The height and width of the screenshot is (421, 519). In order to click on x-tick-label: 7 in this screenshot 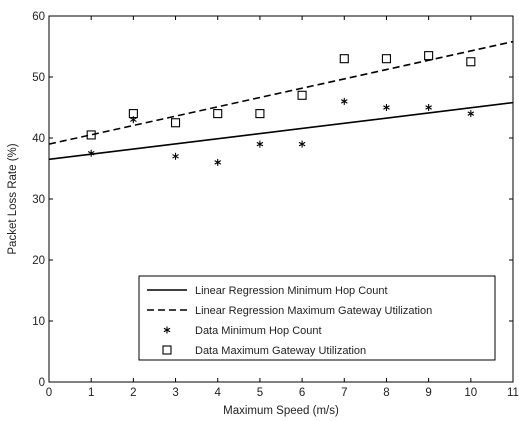, I will do `click(344, 393)`.